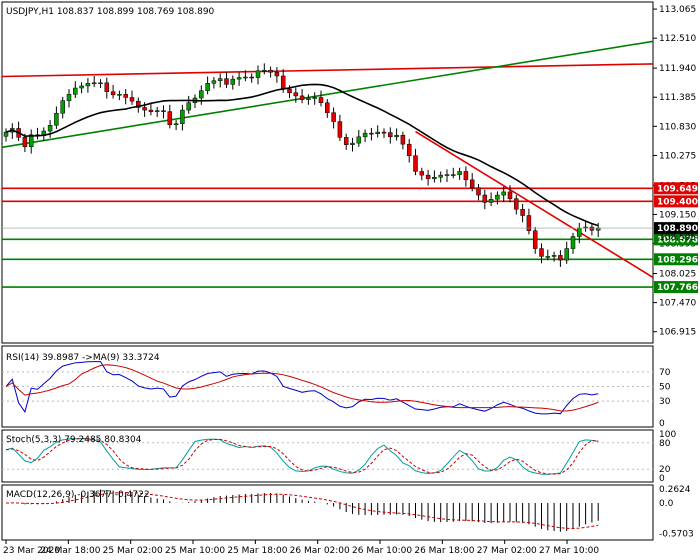 The height and width of the screenshot is (560, 700). What do you see at coordinates (534, 204) in the screenshot?
I see `downward-trendline` at bounding box center [534, 204].